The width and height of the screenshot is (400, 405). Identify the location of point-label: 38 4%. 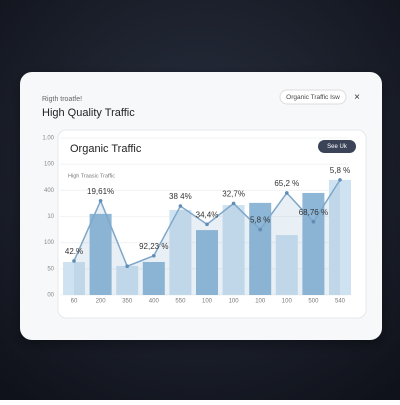
(180, 196).